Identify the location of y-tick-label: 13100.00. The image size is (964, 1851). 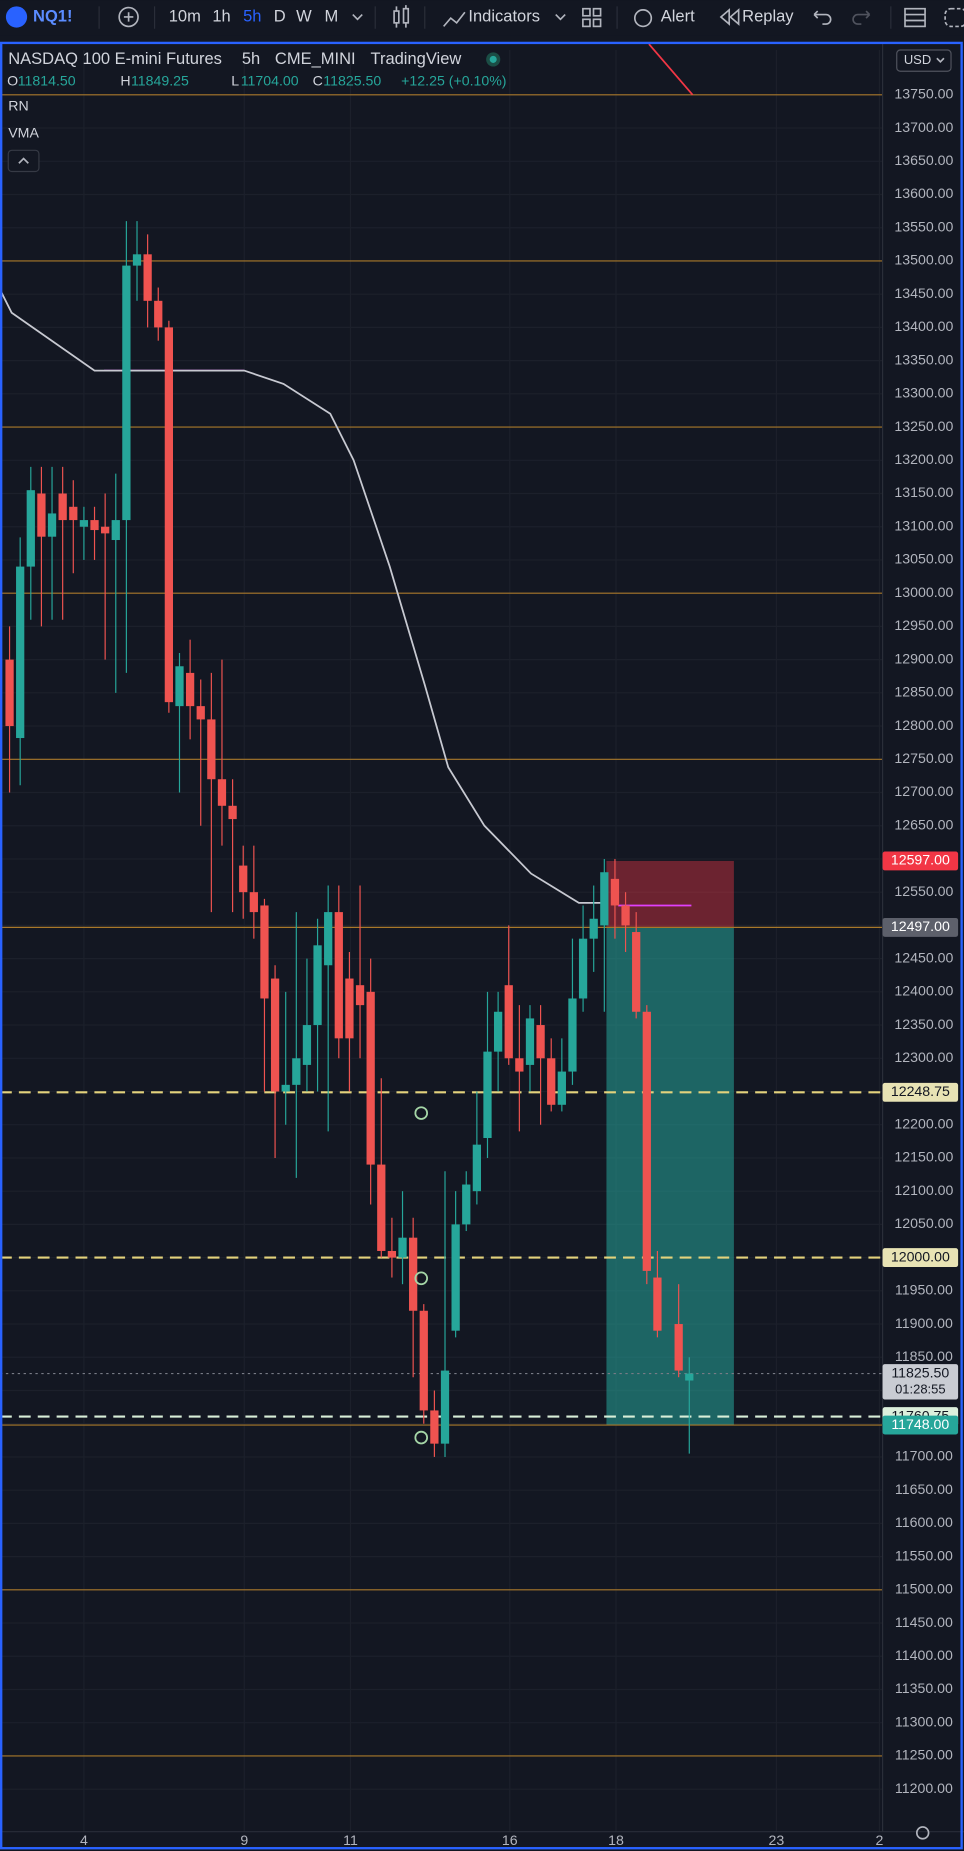
(923, 525).